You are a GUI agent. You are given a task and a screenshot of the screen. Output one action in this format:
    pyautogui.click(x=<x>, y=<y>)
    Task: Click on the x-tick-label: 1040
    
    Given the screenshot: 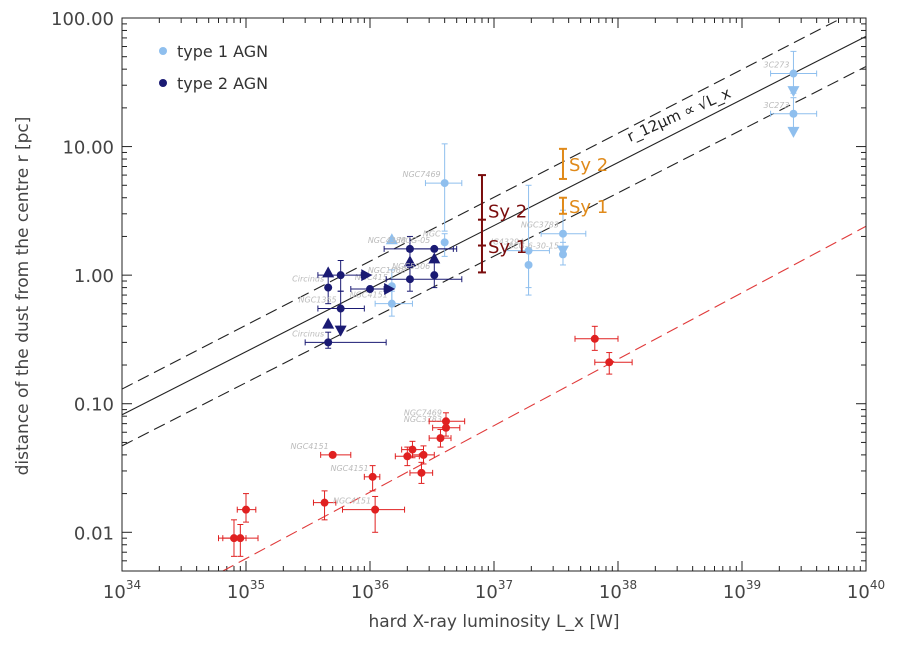 What is the action you would take?
    pyautogui.click(x=866, y=590)
    